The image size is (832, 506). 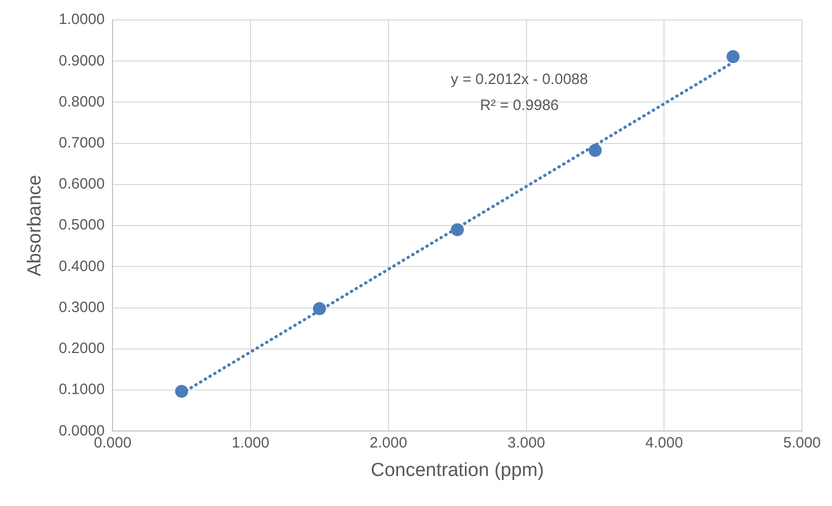 I want to click on y-tick-label: 0.1000, so click(x=81, y=389).